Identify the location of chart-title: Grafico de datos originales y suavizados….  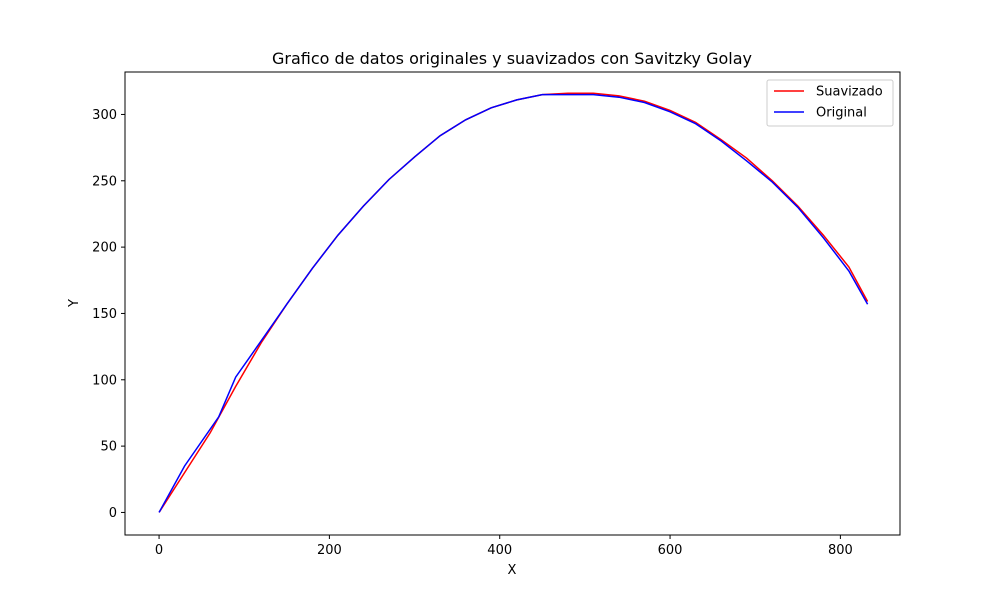
(512, 58).